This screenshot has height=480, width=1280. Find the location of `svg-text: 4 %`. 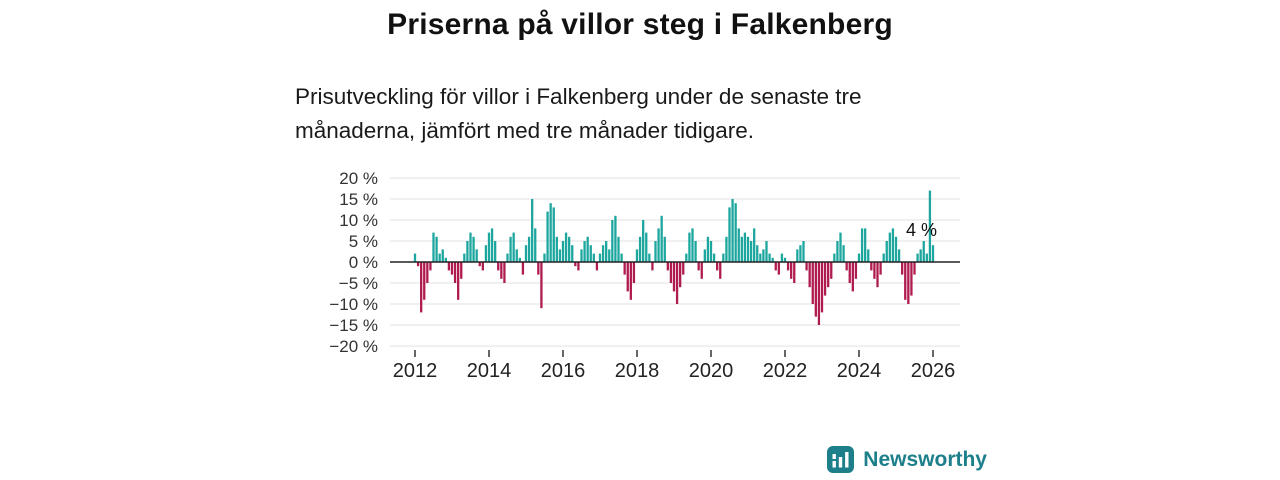

svg-text: 4 % is located at coordinates (921, 230).